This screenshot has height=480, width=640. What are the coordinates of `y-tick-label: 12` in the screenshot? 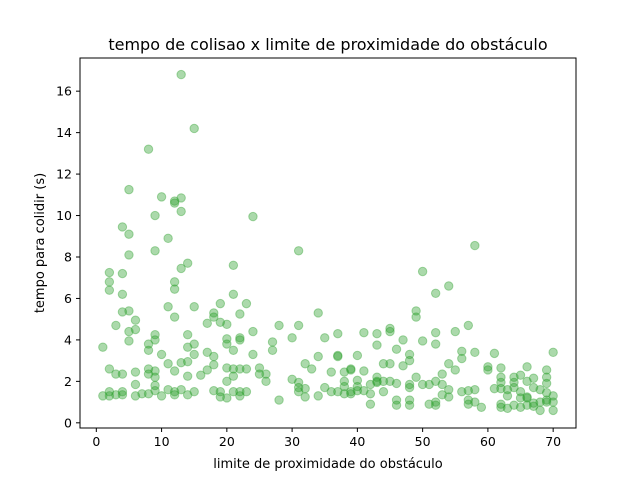 It's located at (64, 174).